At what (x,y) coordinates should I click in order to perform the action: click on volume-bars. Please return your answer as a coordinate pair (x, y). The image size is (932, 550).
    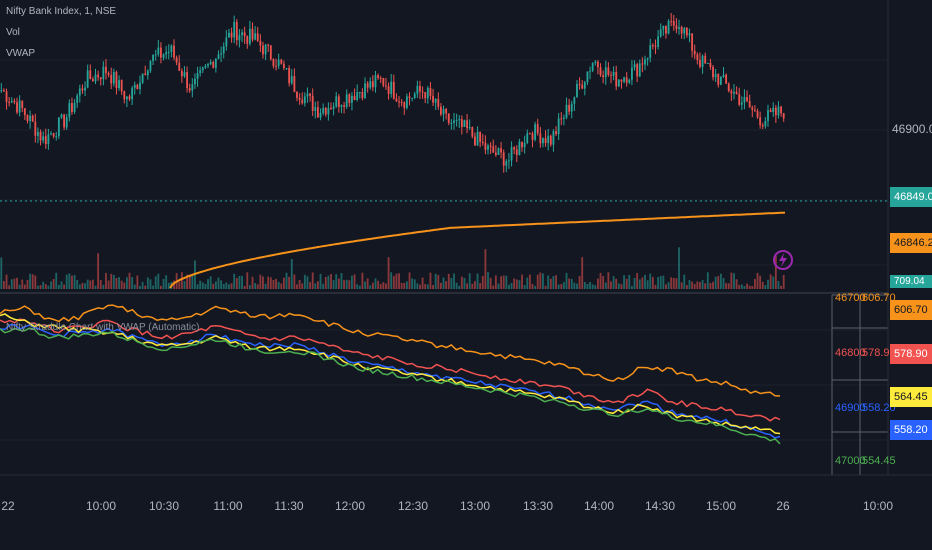
    Looking at the image, I should click on (392, 268).